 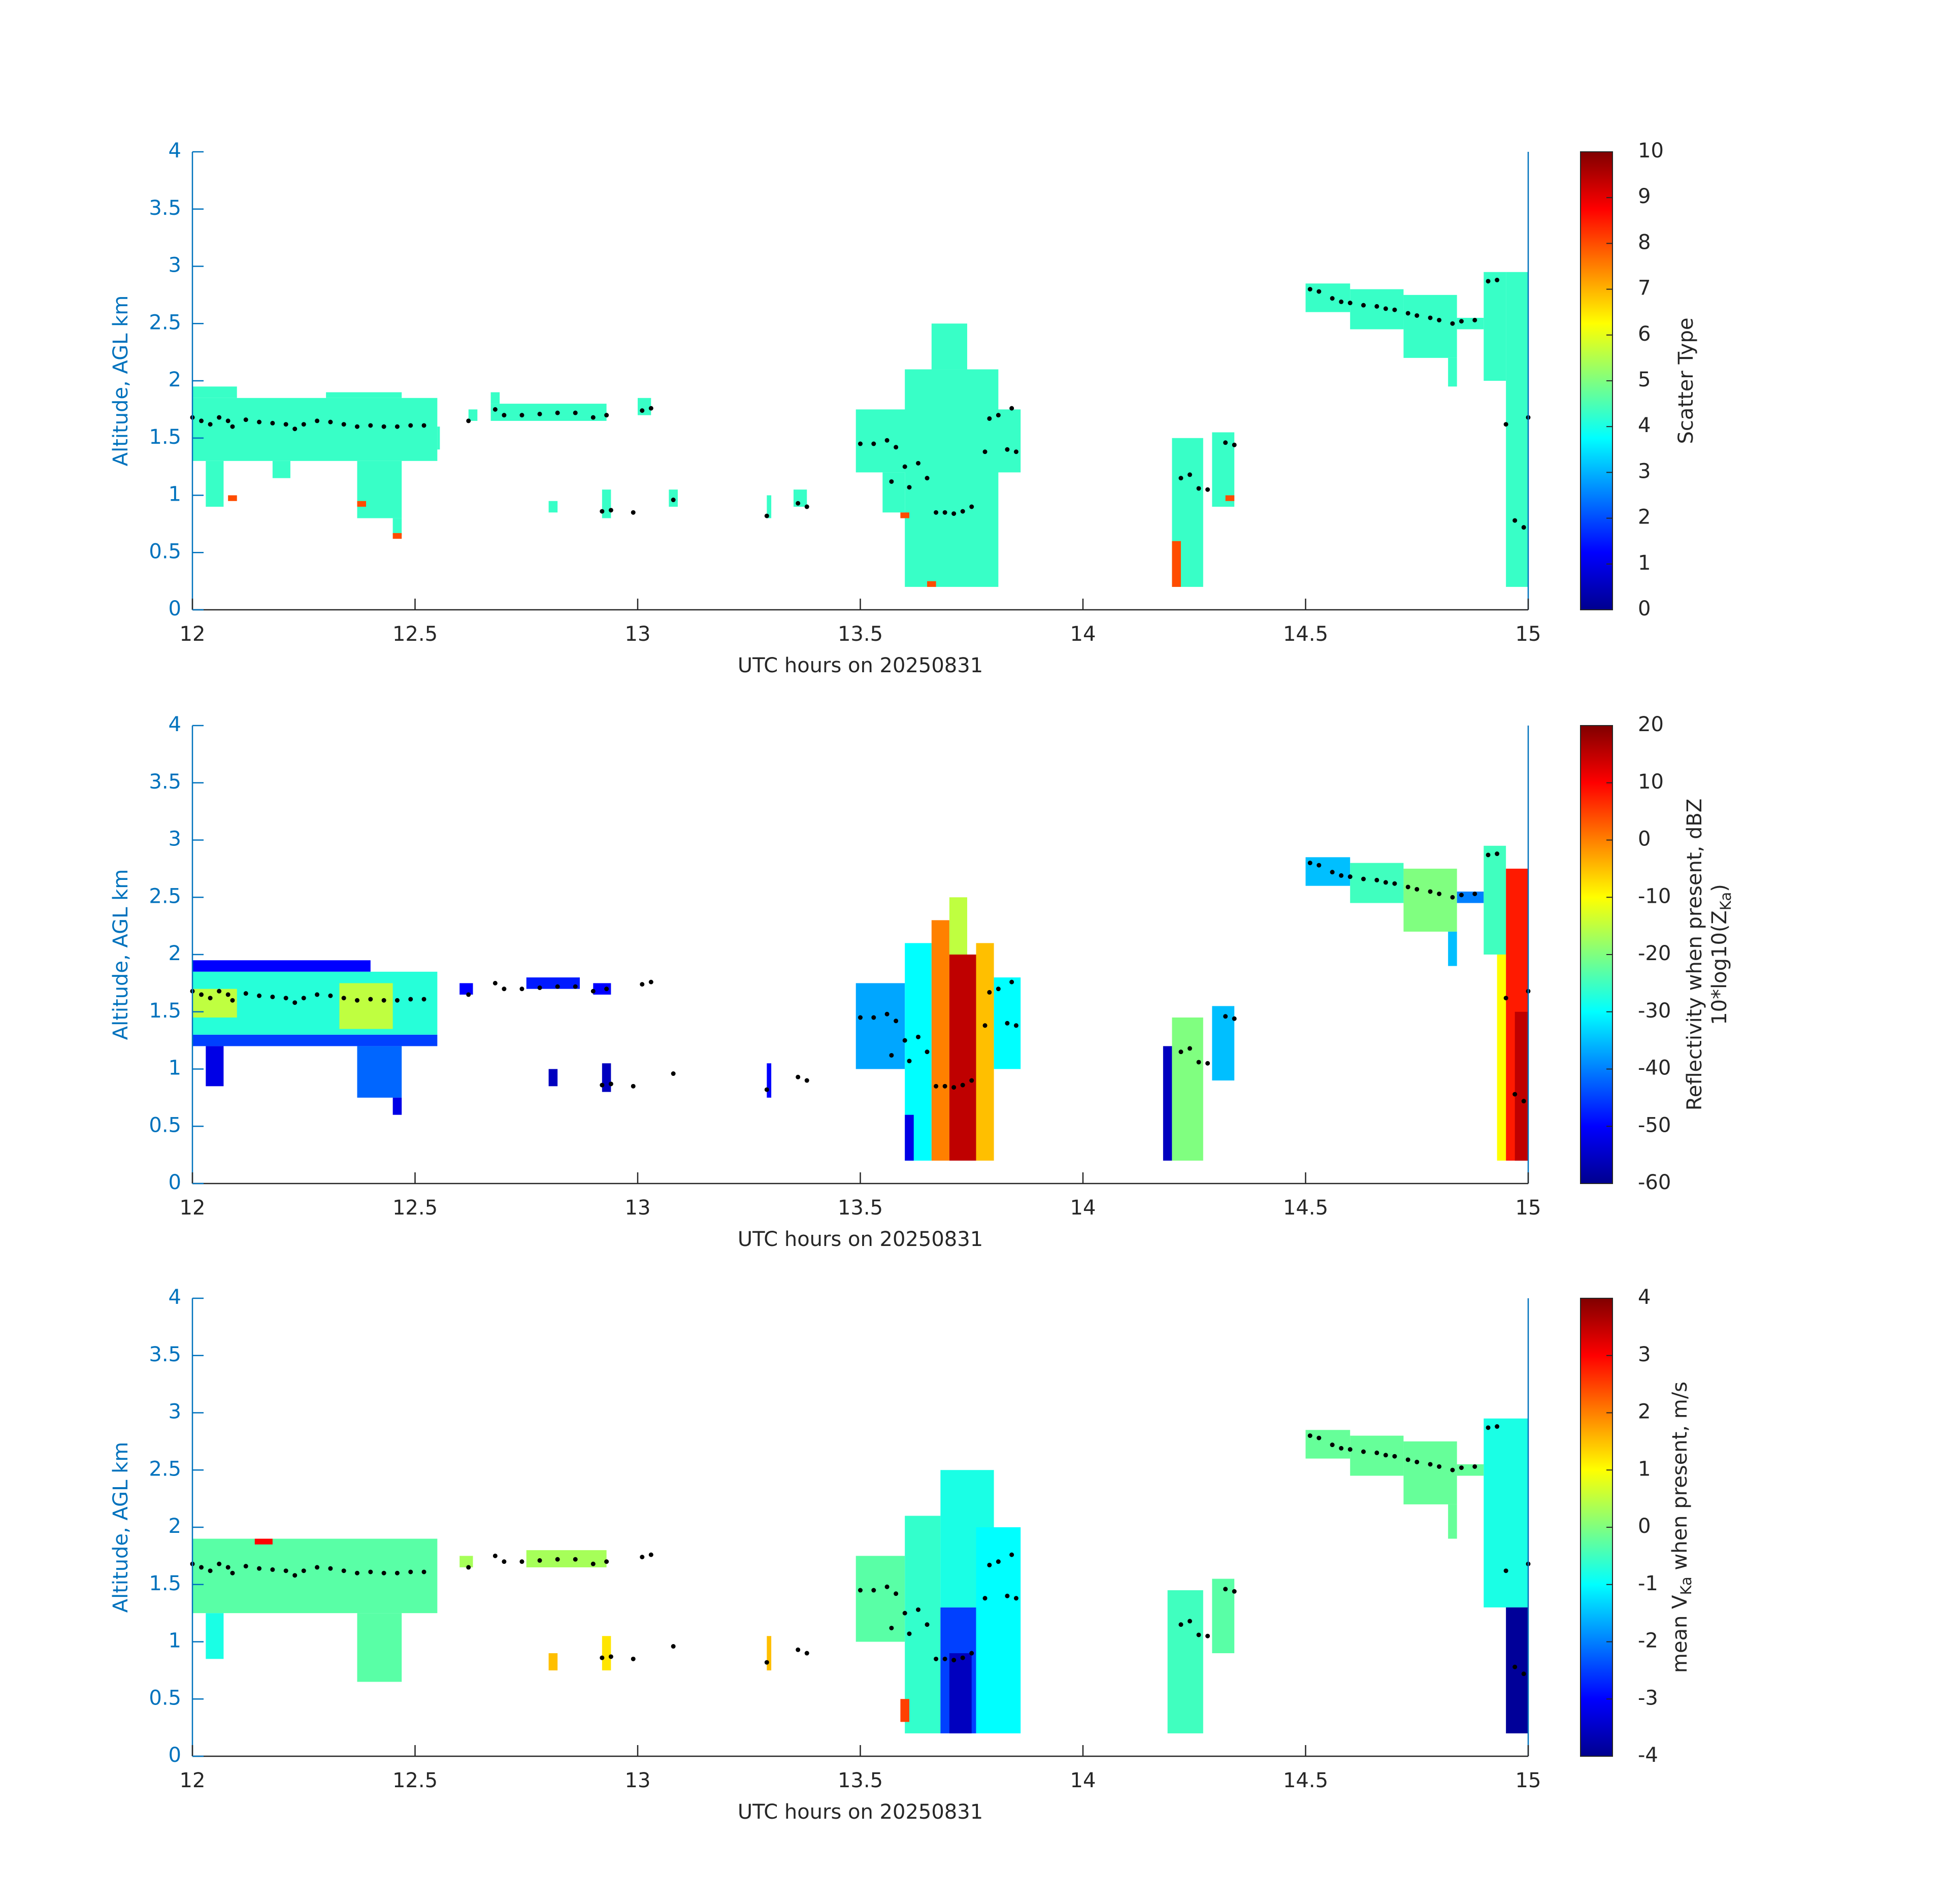 I want to click on y-tick-label: 4, so click(x=175, y=1298).